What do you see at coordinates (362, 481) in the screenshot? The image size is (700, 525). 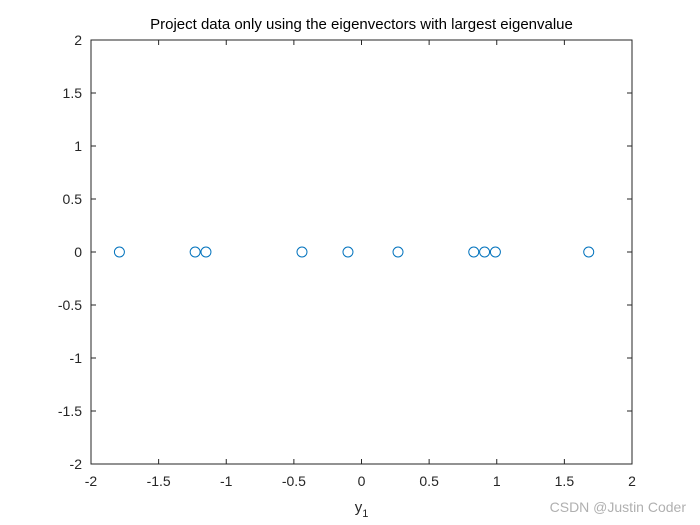 I see `x-tick-label: 0` at bounding box center [362, 481].